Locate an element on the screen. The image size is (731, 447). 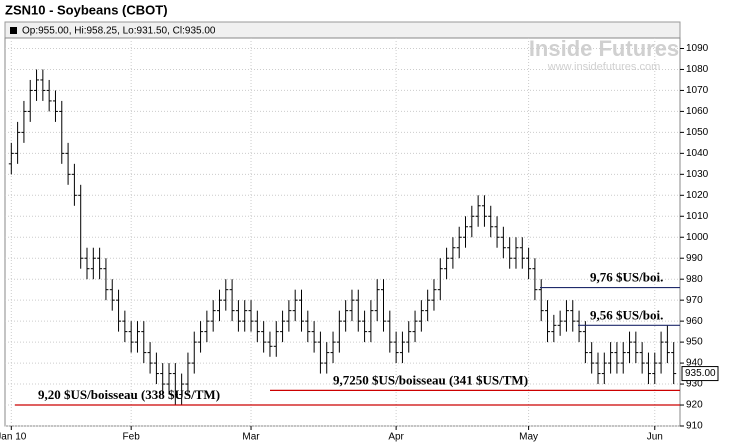
y-tick-label: 930 is located at coordinates (694, 384).